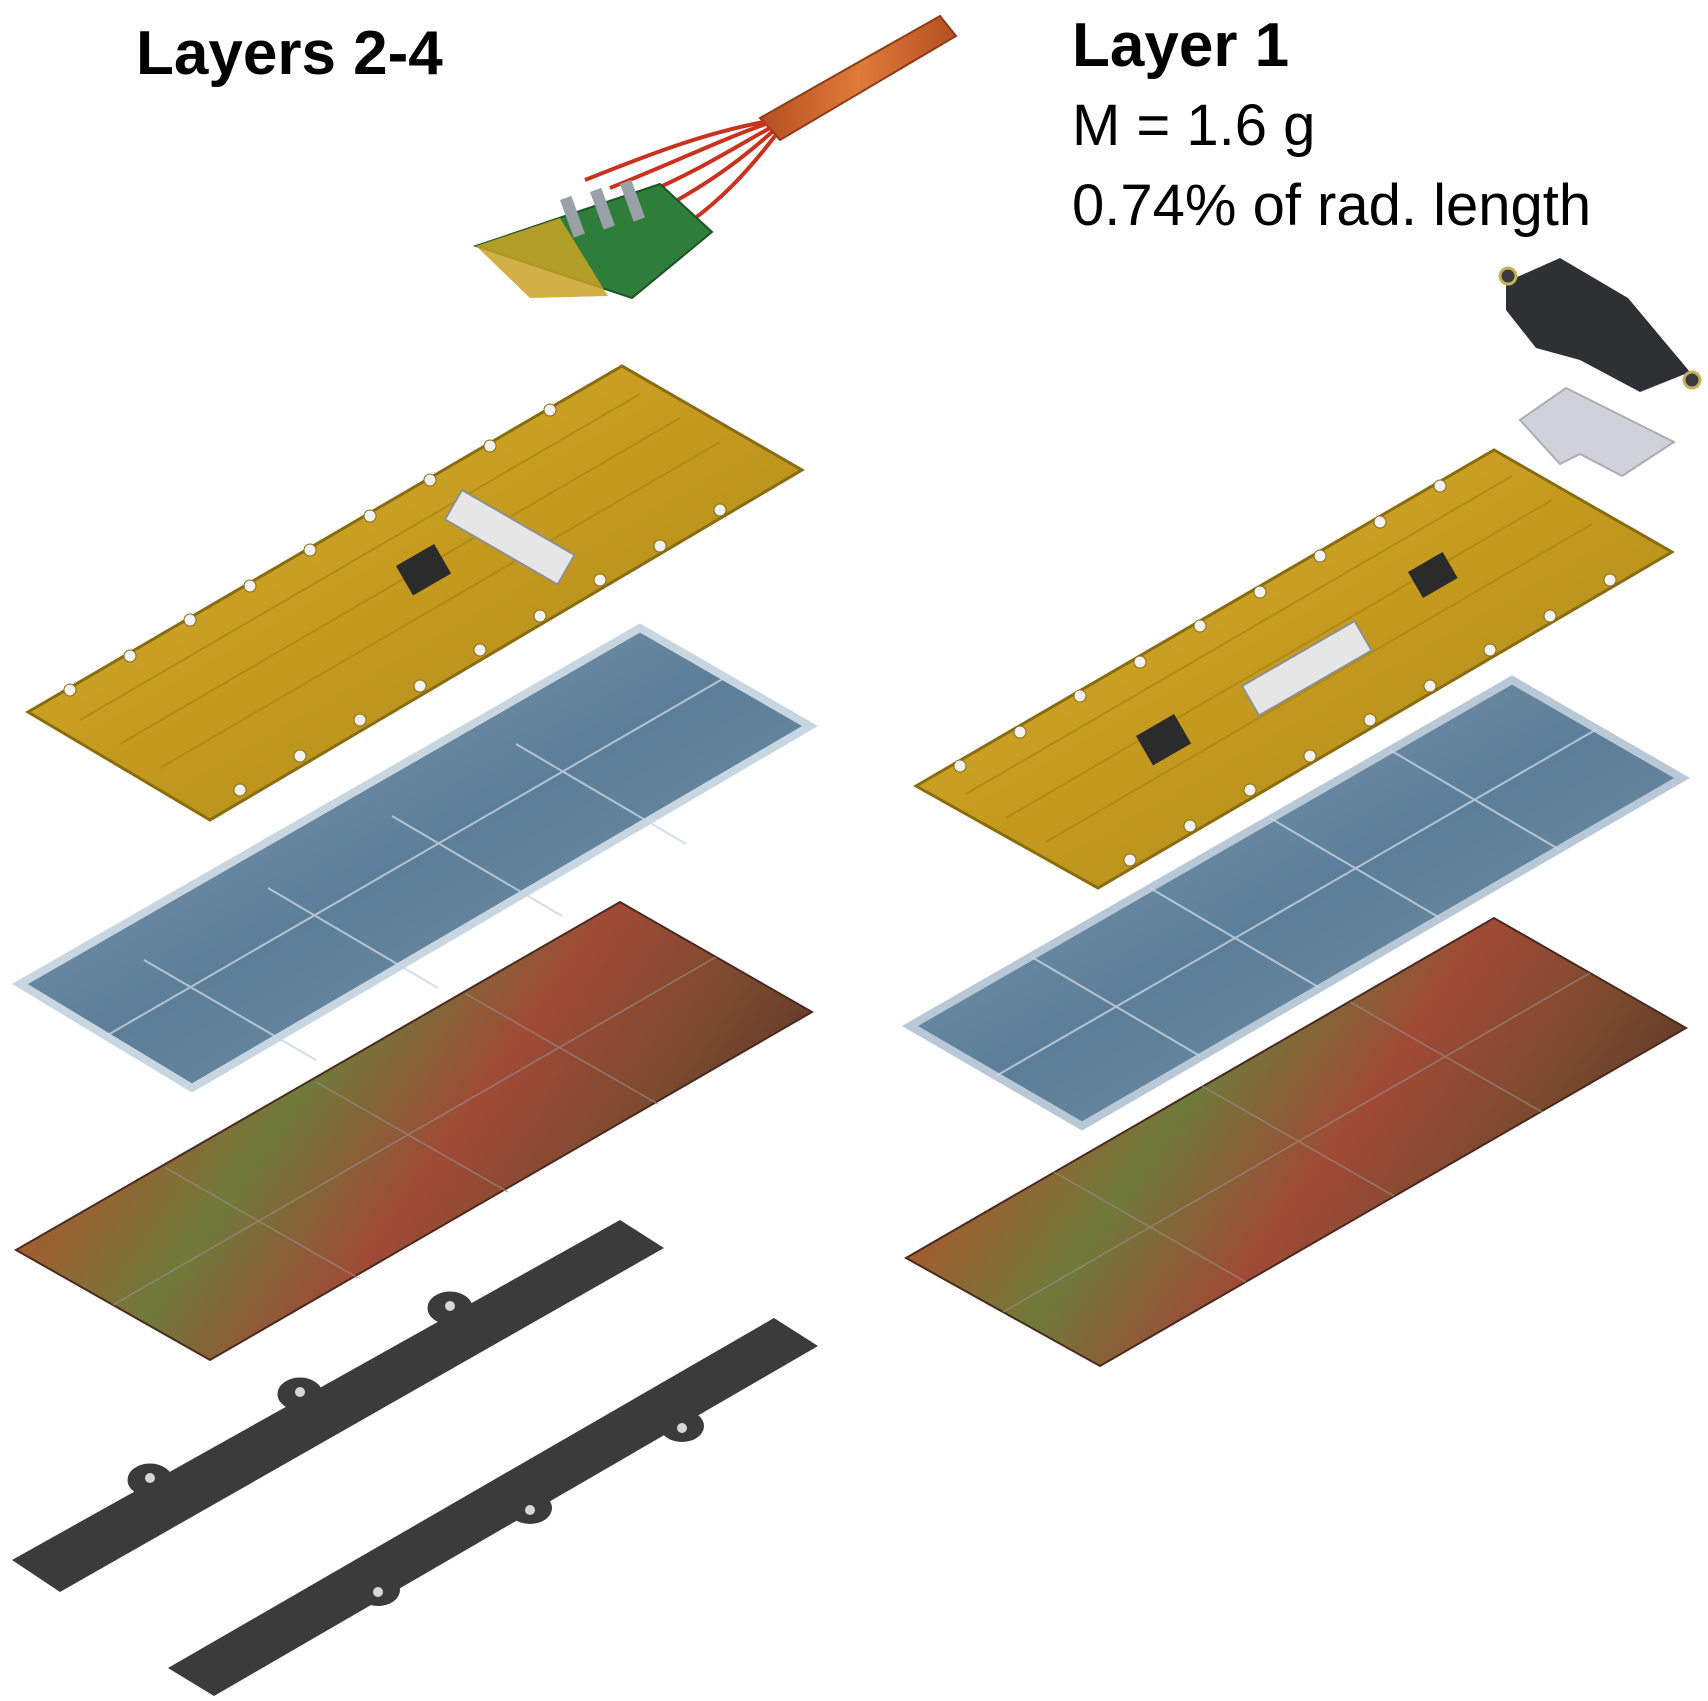 This screenshot has width=1708, height=1701. Describe the element at coordinates (338, 1406) in the screenshot. I see `support-bar-upper` at that location.